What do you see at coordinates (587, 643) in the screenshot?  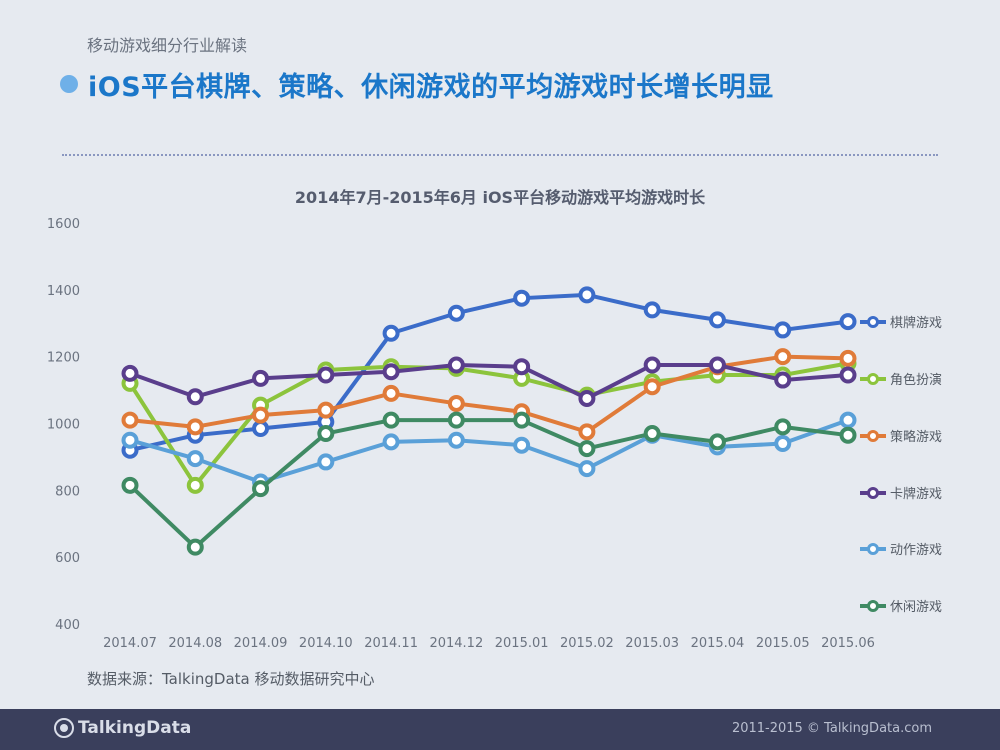 I see `x-tick-label: 2015.02` at bounding box center [587, 643].